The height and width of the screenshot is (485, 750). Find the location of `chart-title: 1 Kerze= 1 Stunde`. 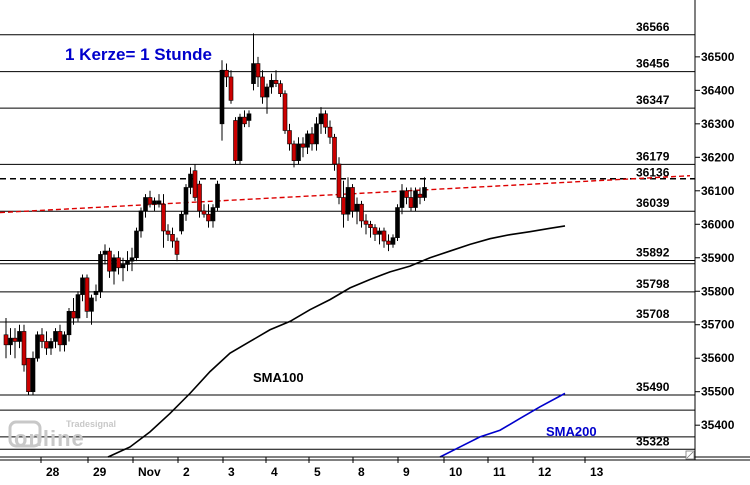

chart-title: 1 Kerze= 1 Stunde is located at coordinates (138, 54).